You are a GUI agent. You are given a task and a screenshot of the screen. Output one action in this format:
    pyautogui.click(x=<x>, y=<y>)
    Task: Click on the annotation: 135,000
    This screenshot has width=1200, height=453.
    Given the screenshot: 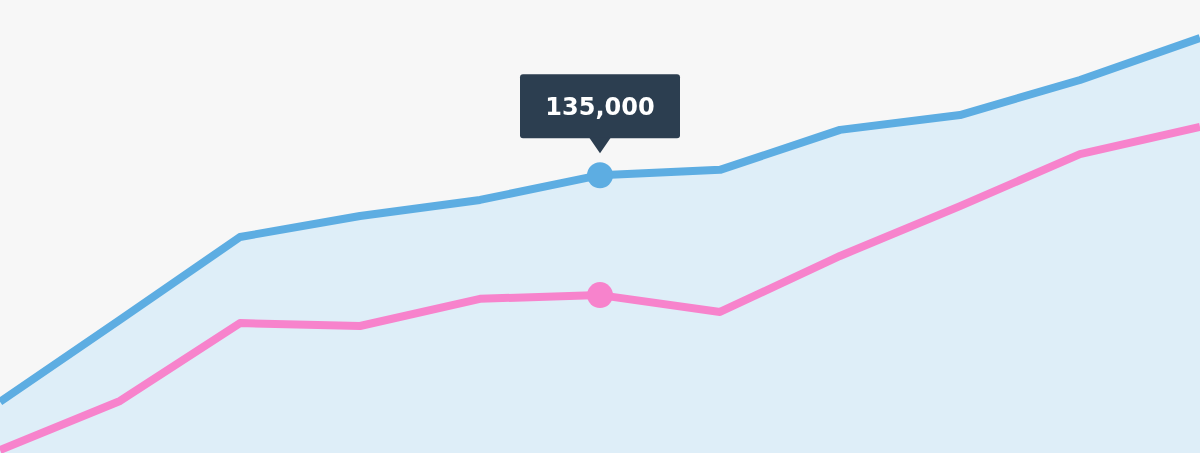 What is the action you would take?
    pyautogui.click(x=600, y=107)
    